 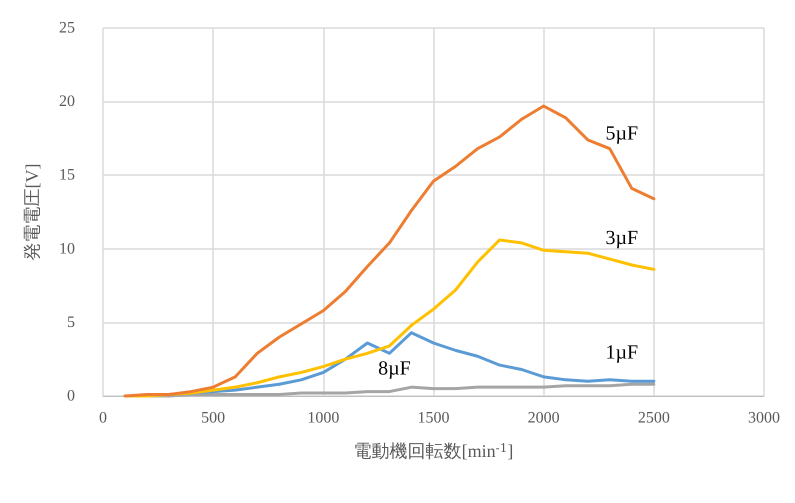 What do you see at coordinates (654, 418) in the screenshot?
I see `x-tick-label: 2500` at bounding box center [654, 418].